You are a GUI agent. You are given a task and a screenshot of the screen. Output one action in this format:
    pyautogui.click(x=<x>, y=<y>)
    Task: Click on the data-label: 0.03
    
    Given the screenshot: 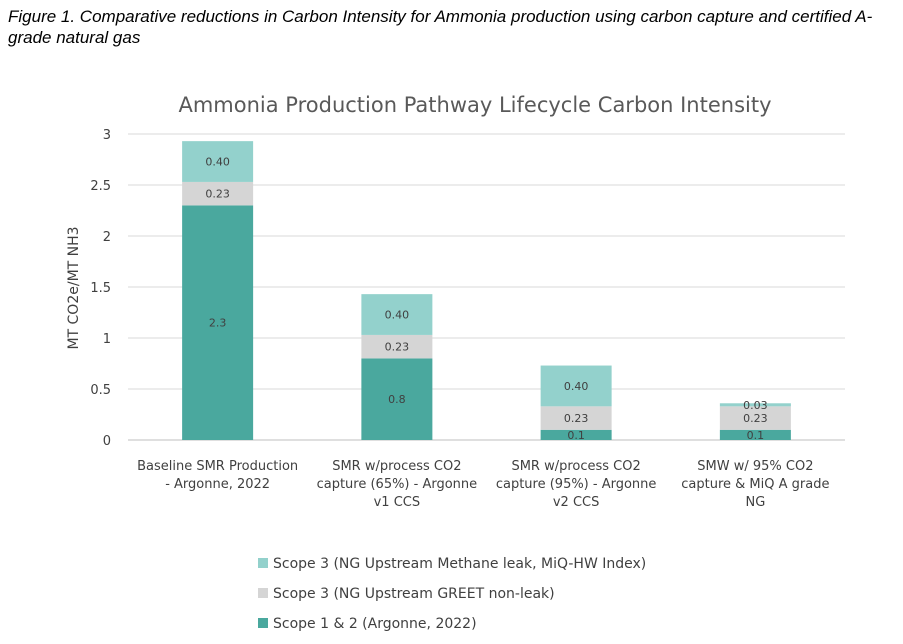 What is the action you would take?
    pyautogui.click(x=755, y=405)
    